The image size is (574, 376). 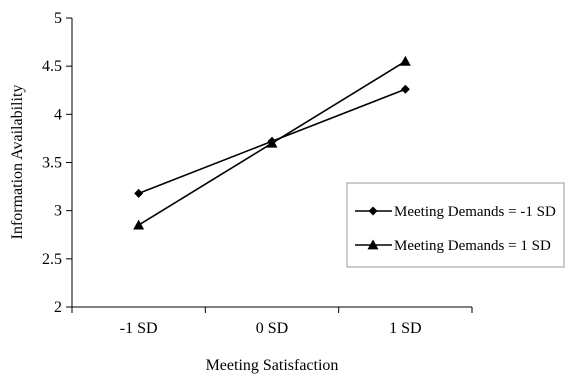 I want to click on y-ticks: 2 2.5 3 3.5 4 4.5 5, so click(x=57, y=163).